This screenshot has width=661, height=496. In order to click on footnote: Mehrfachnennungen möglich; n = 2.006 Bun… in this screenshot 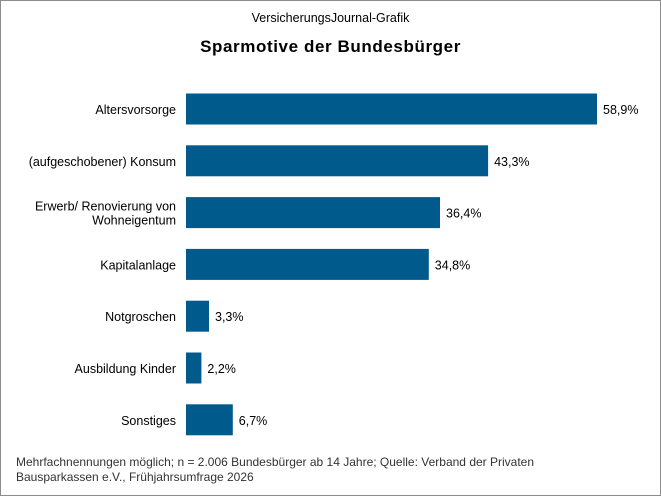, I will do `click(316, 470)`.